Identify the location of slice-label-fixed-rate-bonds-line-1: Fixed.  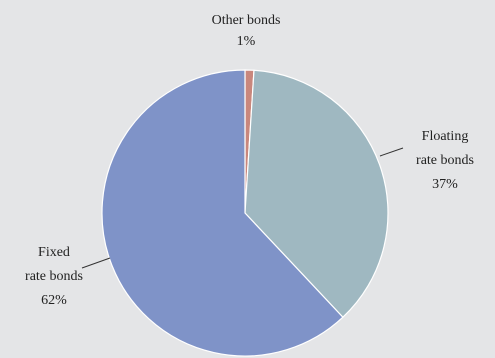
(54, 252).